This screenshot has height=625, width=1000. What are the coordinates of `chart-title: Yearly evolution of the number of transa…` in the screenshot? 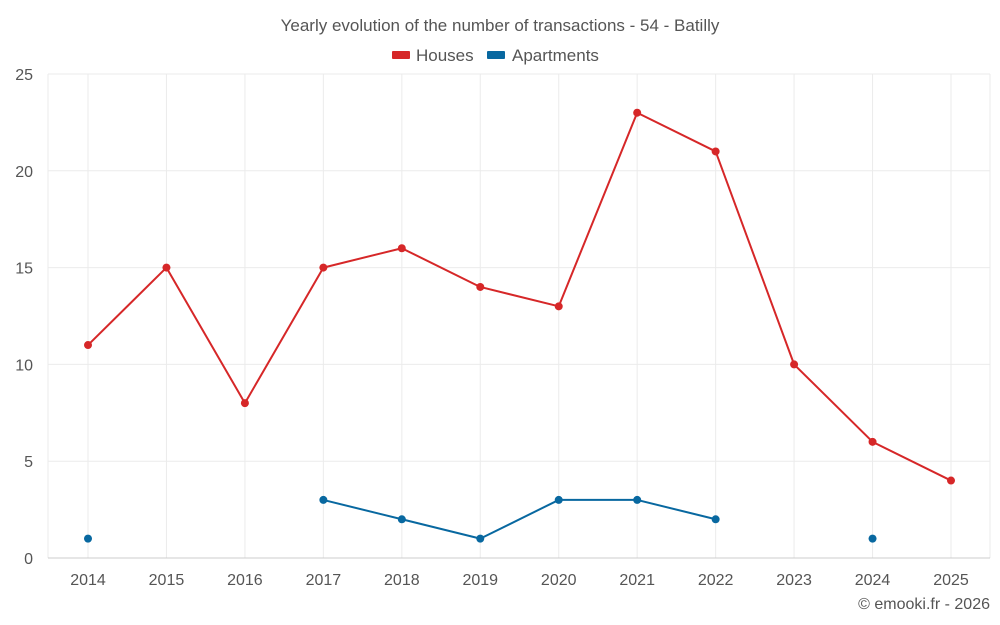 It's located at (500, 25).